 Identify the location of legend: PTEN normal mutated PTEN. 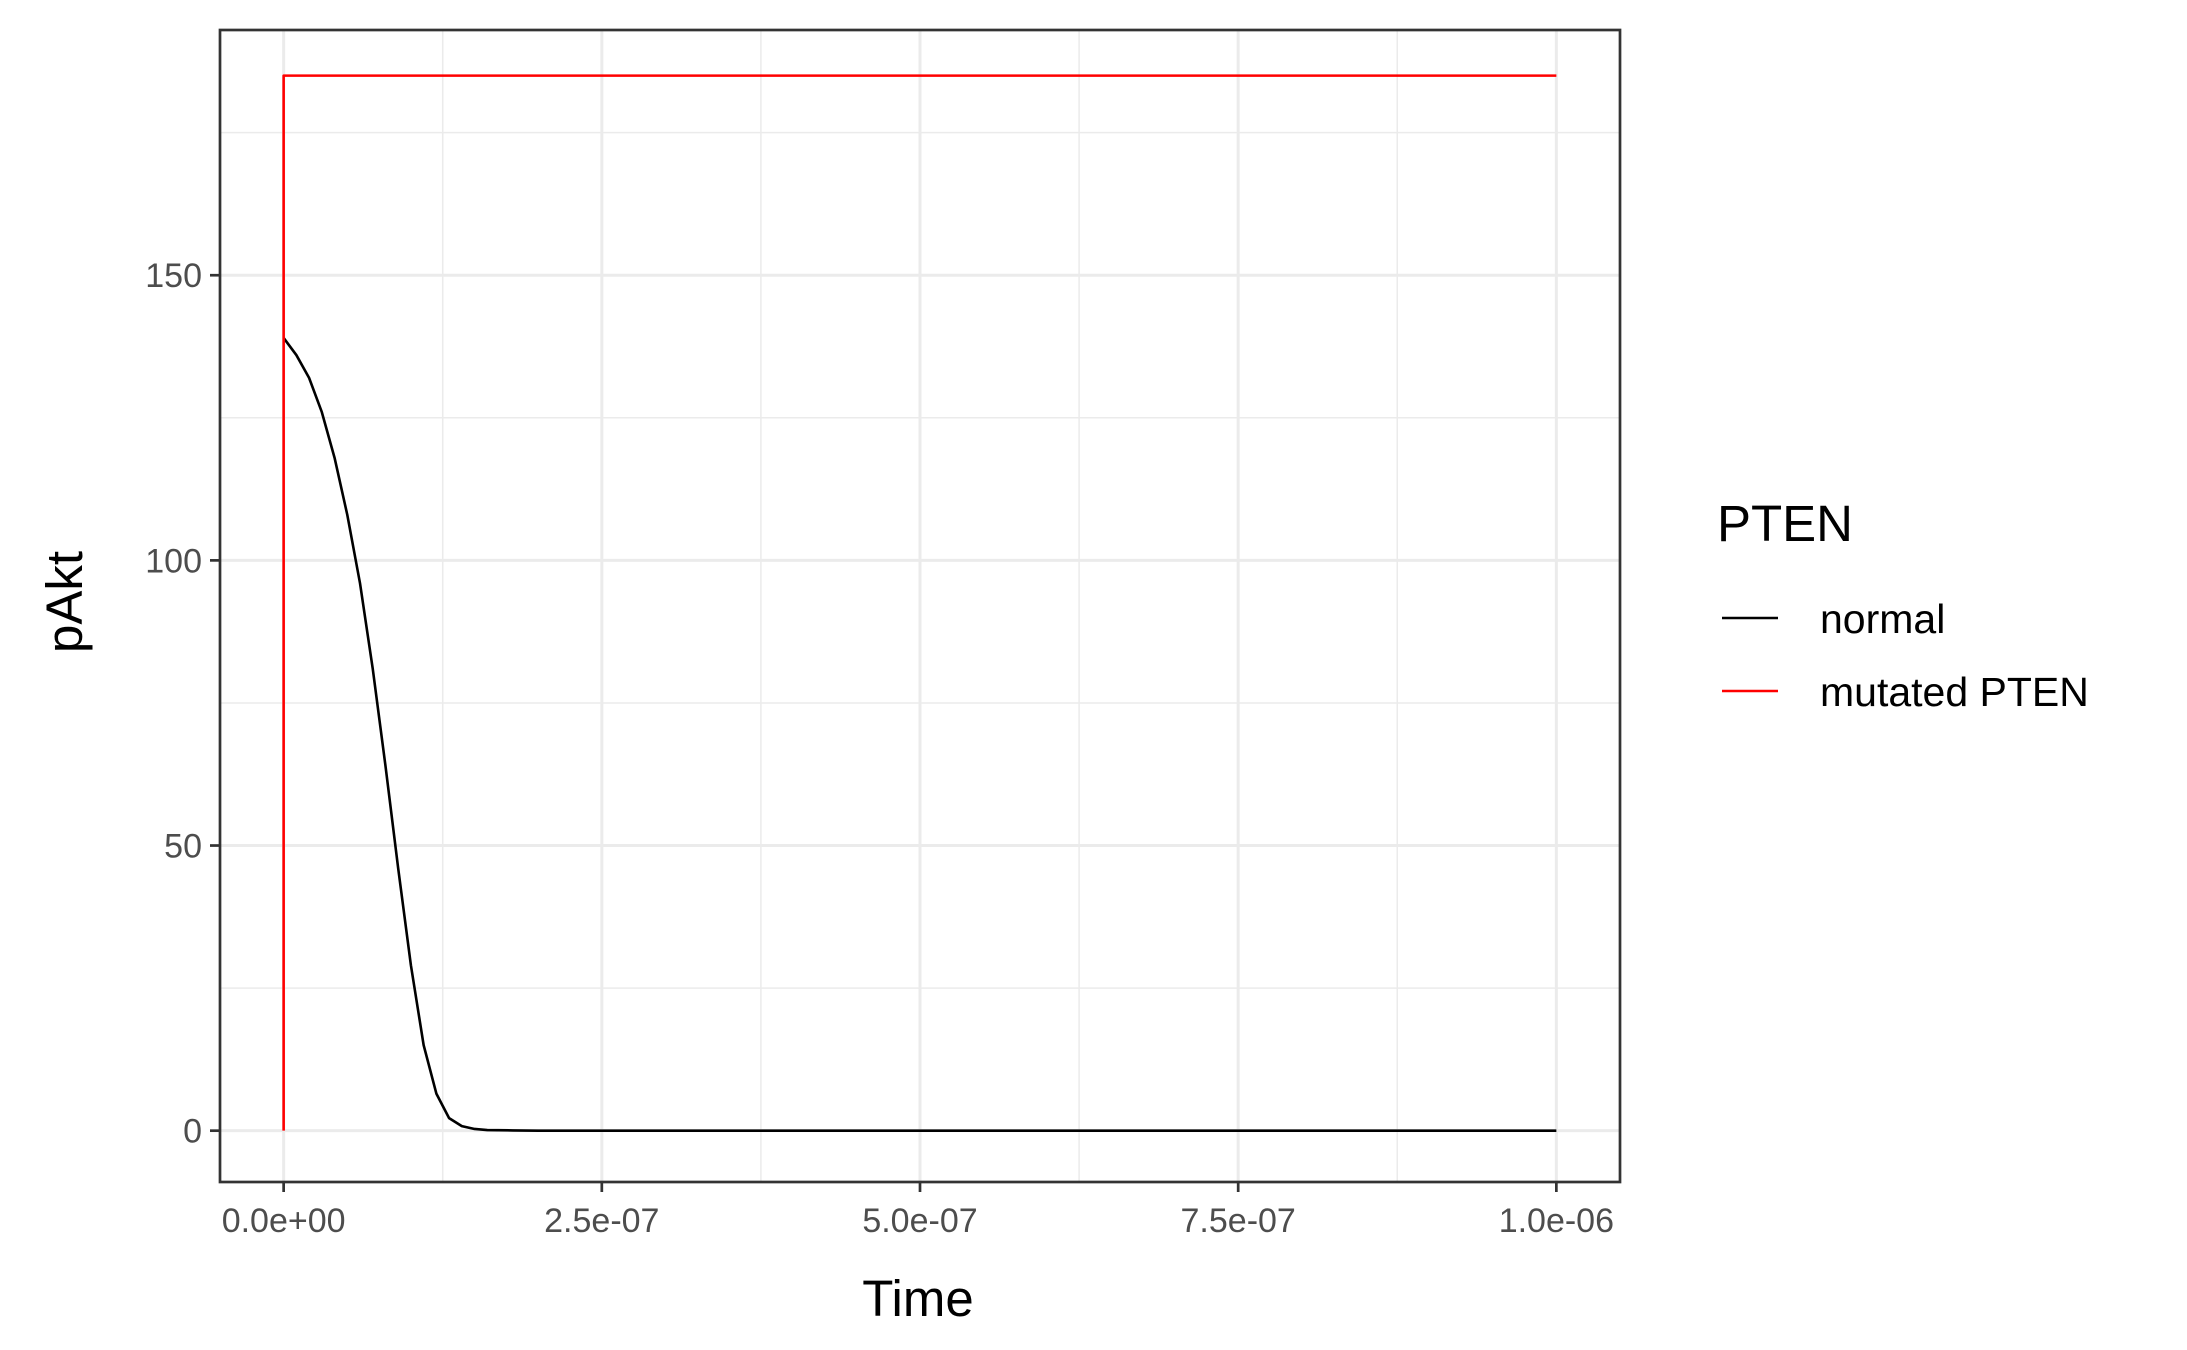
(1903, 605).